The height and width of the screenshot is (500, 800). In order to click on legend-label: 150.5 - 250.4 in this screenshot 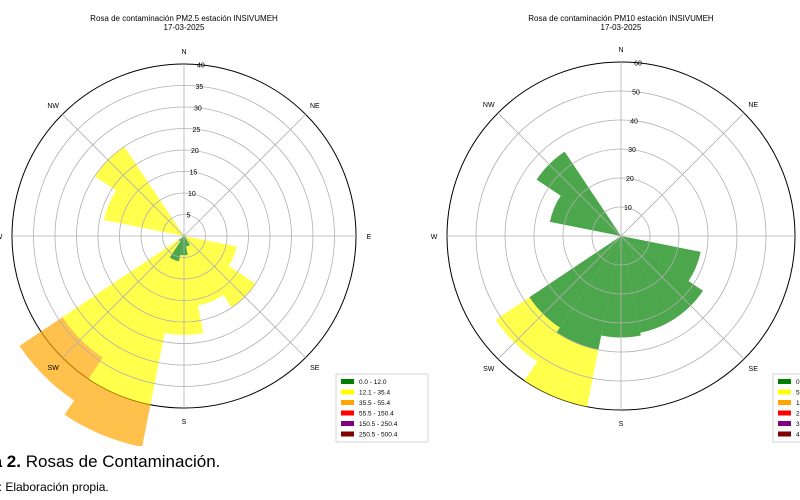, I will do `click(378, 424)`.